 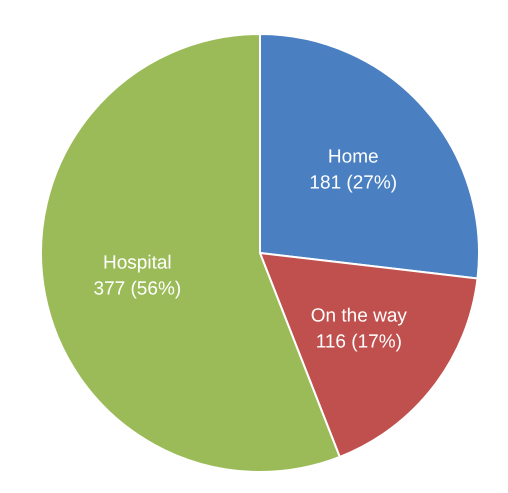 I want to click on slice-label: On the way, so click(x=359, y=315).